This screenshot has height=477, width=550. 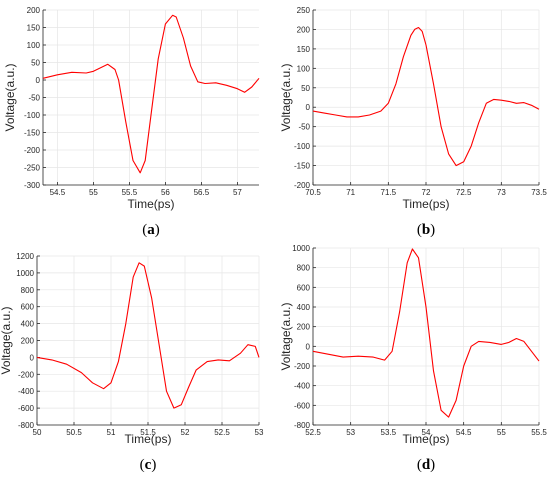 What do you see at coordinates (148, 465) in the screenshot?
I see `panel-label: (c)` at bounding box center [148, 465].